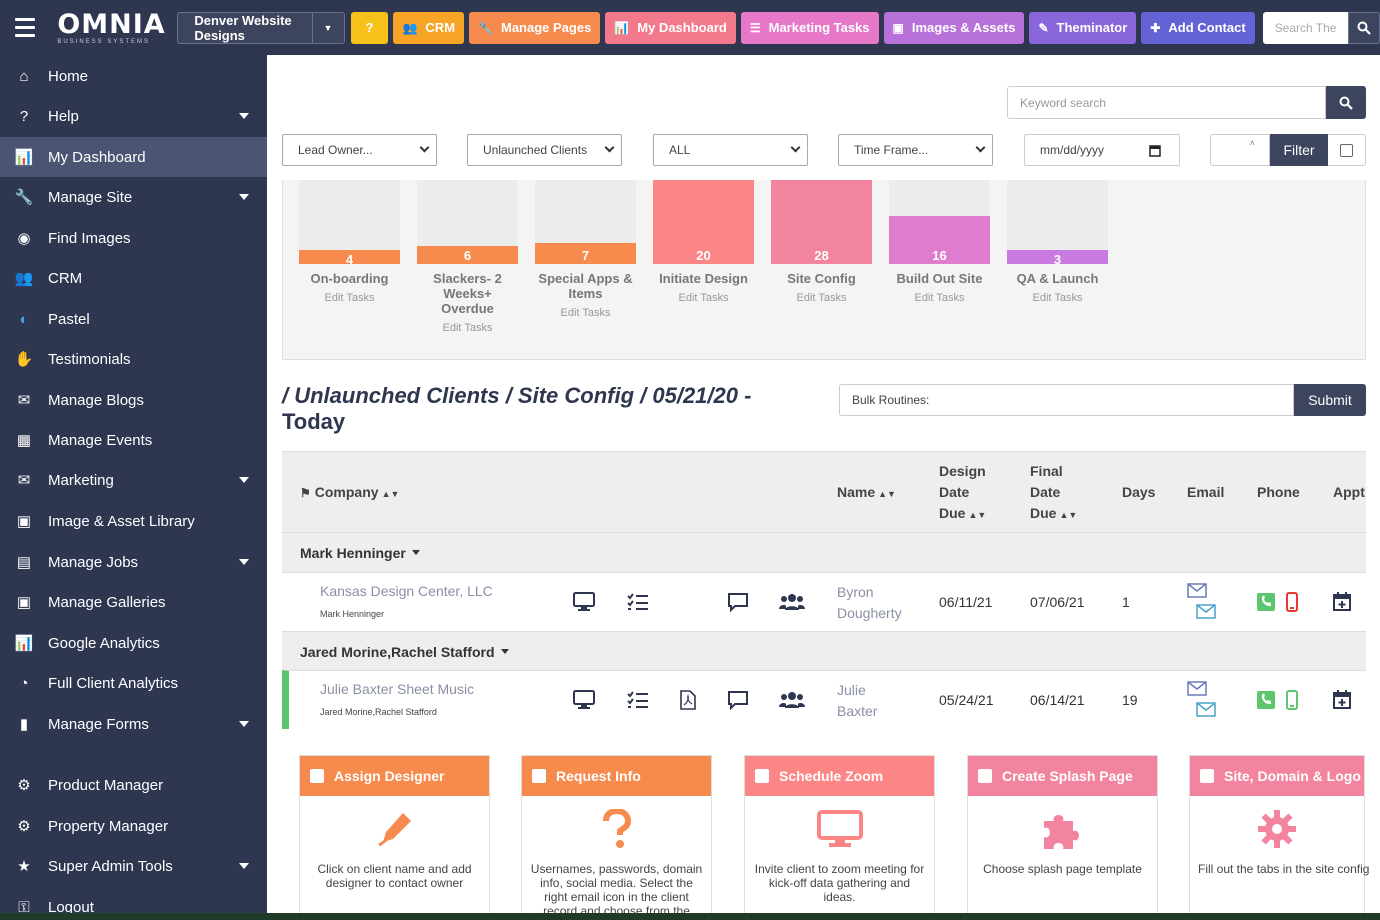 The image size is (1380, 920). I want to click on sidebar-item-google-analytics: 📊 Google Analytics, so click(133, 643).